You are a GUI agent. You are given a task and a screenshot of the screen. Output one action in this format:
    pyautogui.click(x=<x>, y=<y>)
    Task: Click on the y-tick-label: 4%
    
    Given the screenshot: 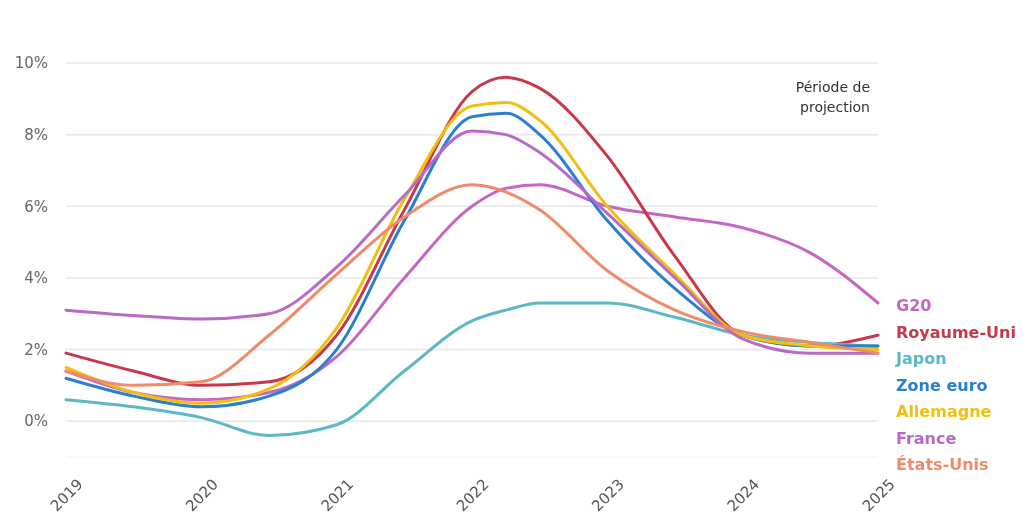 What is the action you would take?
    pyautogui.click(x=36, y=278)
    